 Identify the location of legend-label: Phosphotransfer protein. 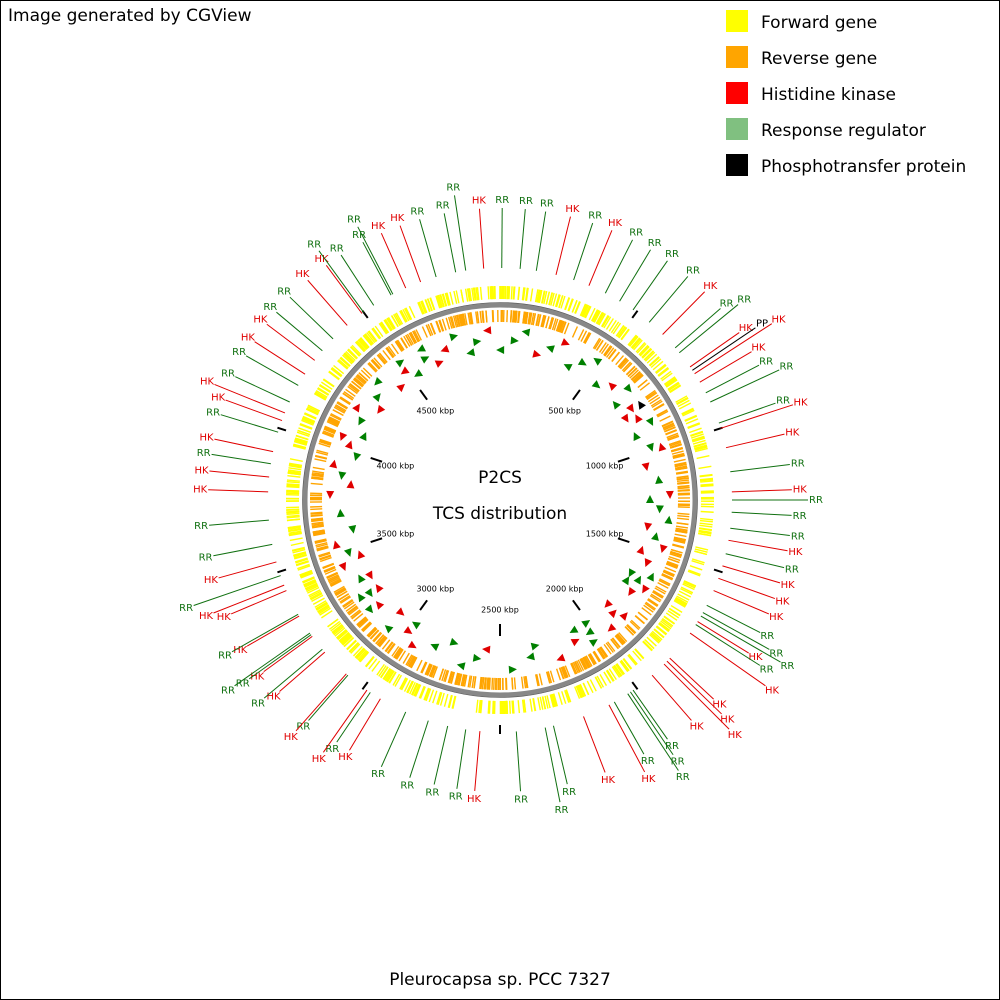
(863, 167).